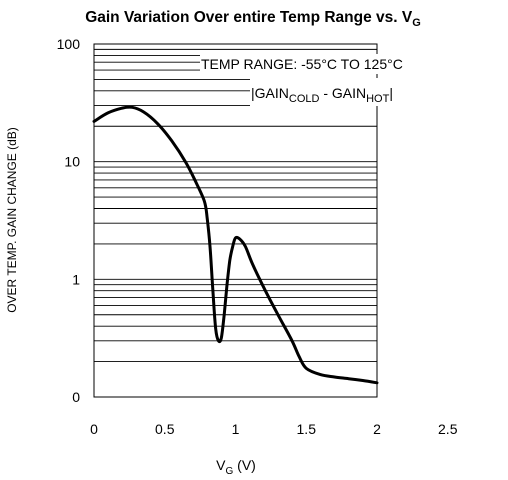  Describe the element at coordinates (304, 99) in the screenshot. I see `cold-subscript: COLD` at that location.